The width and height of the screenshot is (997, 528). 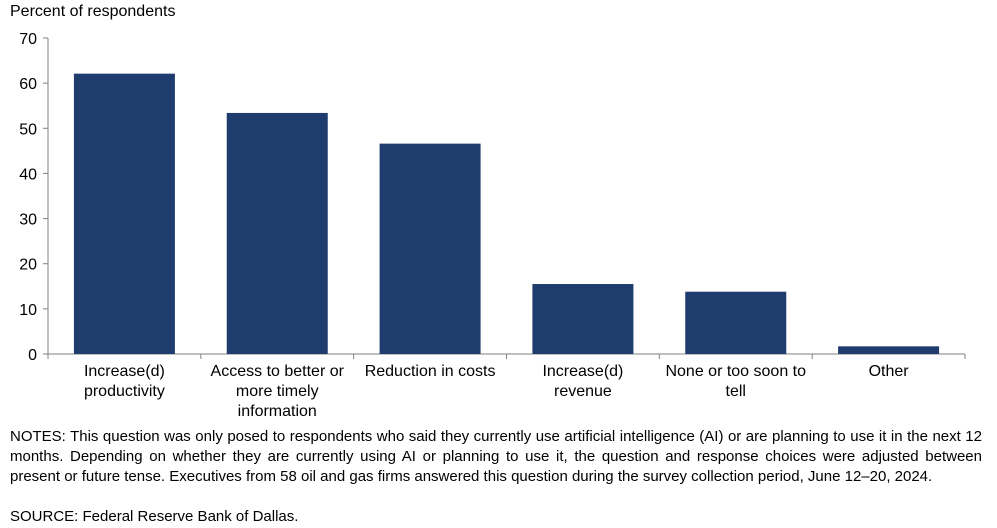 I want to click on x-category-label: Other, so click(x=889, y=371).